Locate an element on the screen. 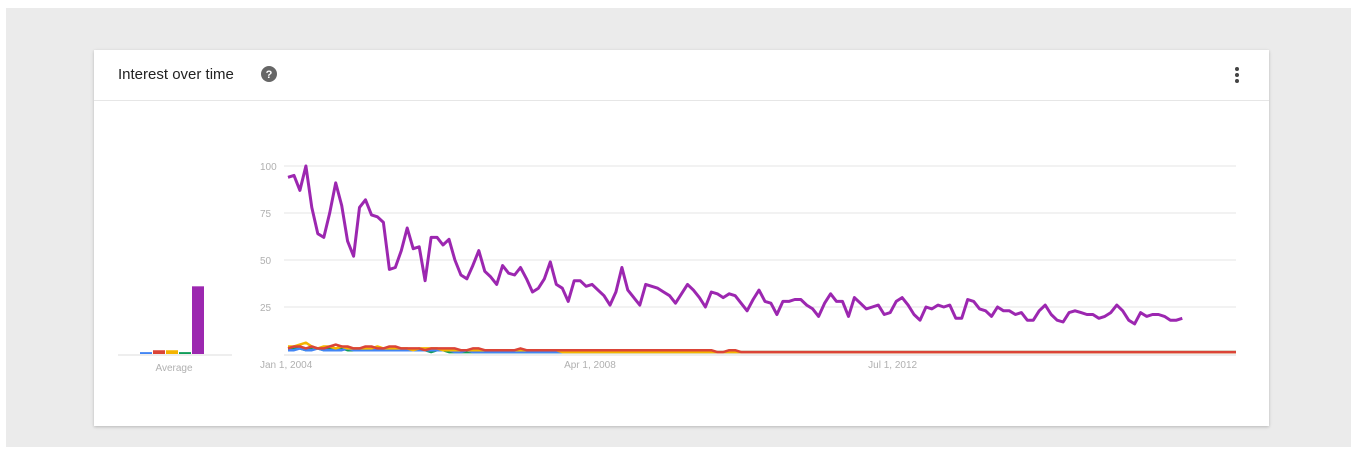 The image size is (1357, 453). y-axis-ticks: 25 50 75 100 is located at coordinates (268, 238).